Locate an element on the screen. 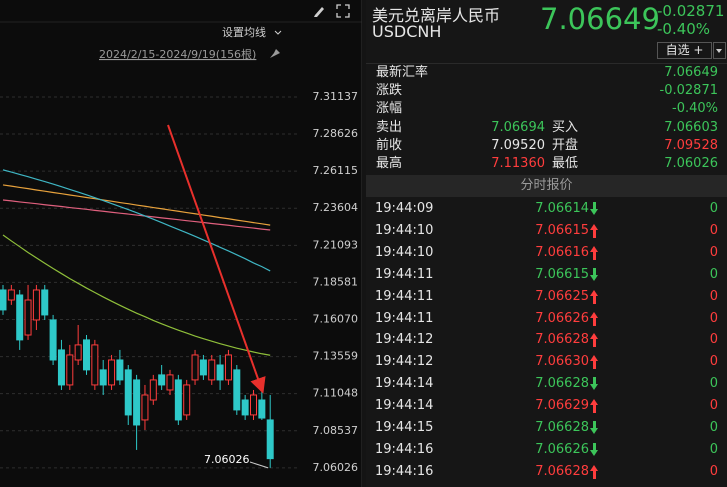 This screenshot has width=727, height=487. tick-row: 19:44:14 7.06629 0 is located at coordinates (546, 406).